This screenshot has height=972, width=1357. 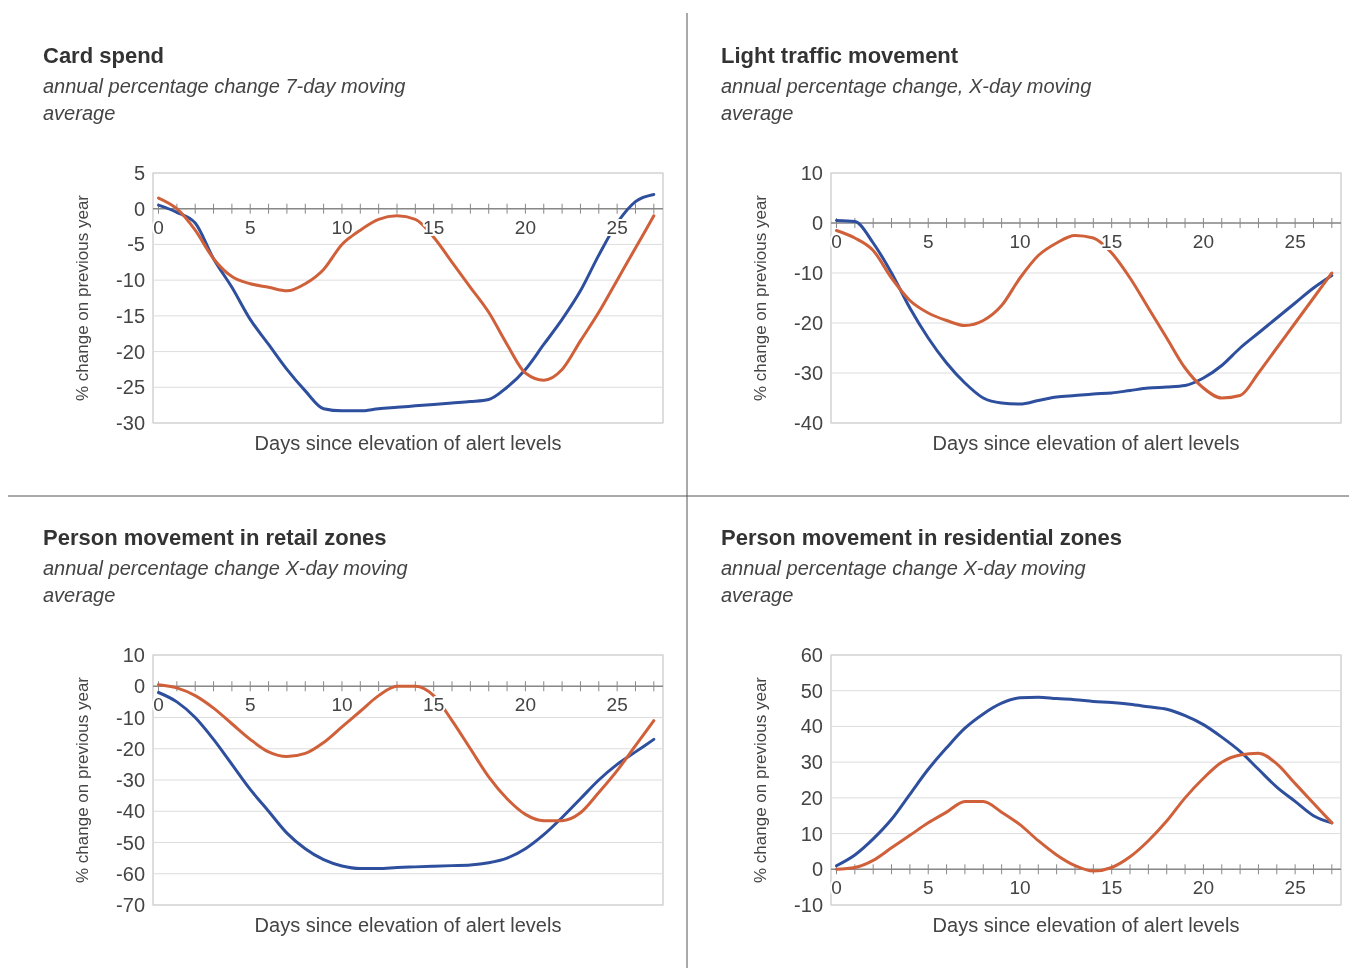 I want to click on y-tick-label: 30, so click(x=811, y=762).